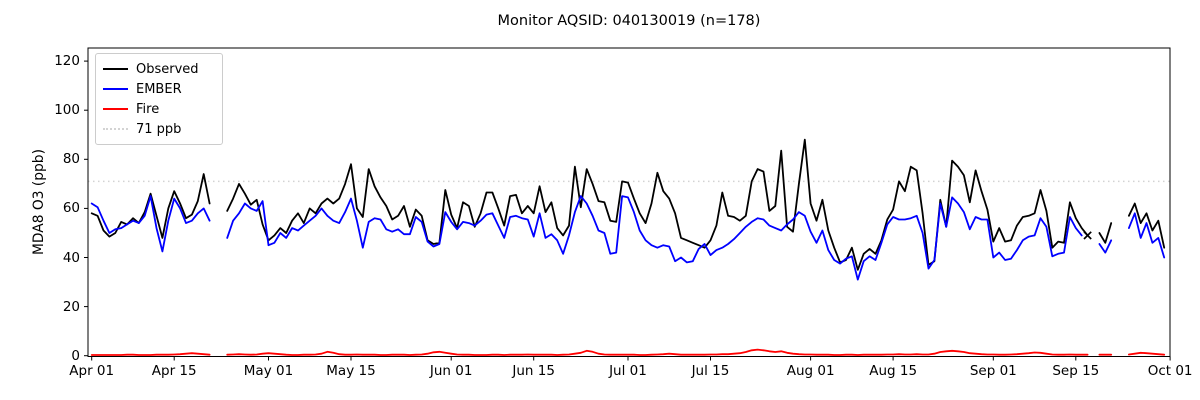 Image resolution: width=1200 pixels, height=400 pixels. Describe the element at coordinates (167, 69) in the screenshot. I see `legend-label-observed: Observed` at that location.